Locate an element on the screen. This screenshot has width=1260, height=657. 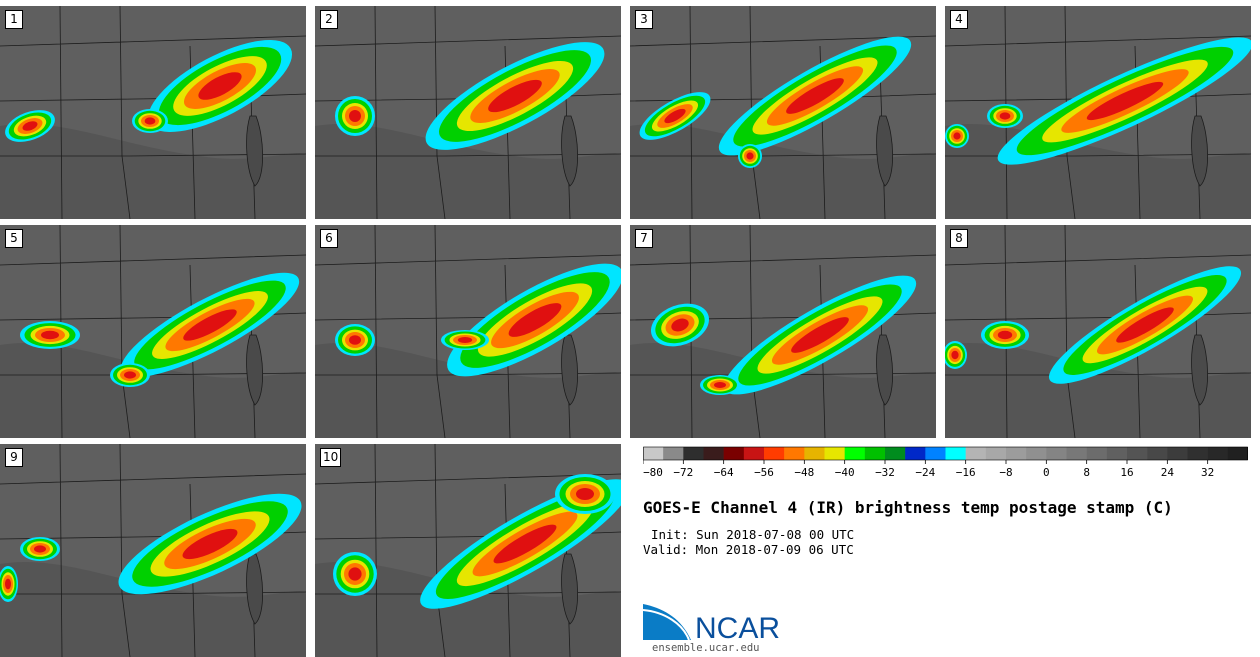
postage-stamp-panel: 2 is located at coordinates (468, 112).